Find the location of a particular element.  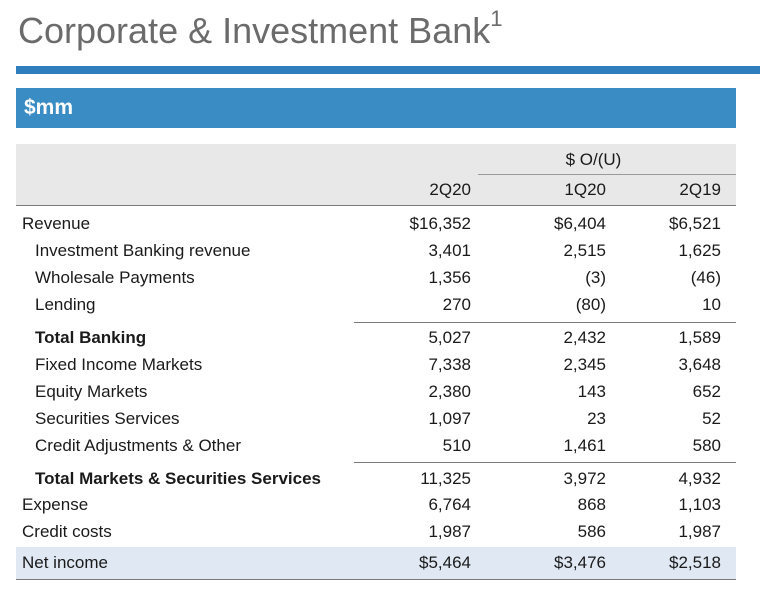

title-rule is located at coordinates (388, 70).